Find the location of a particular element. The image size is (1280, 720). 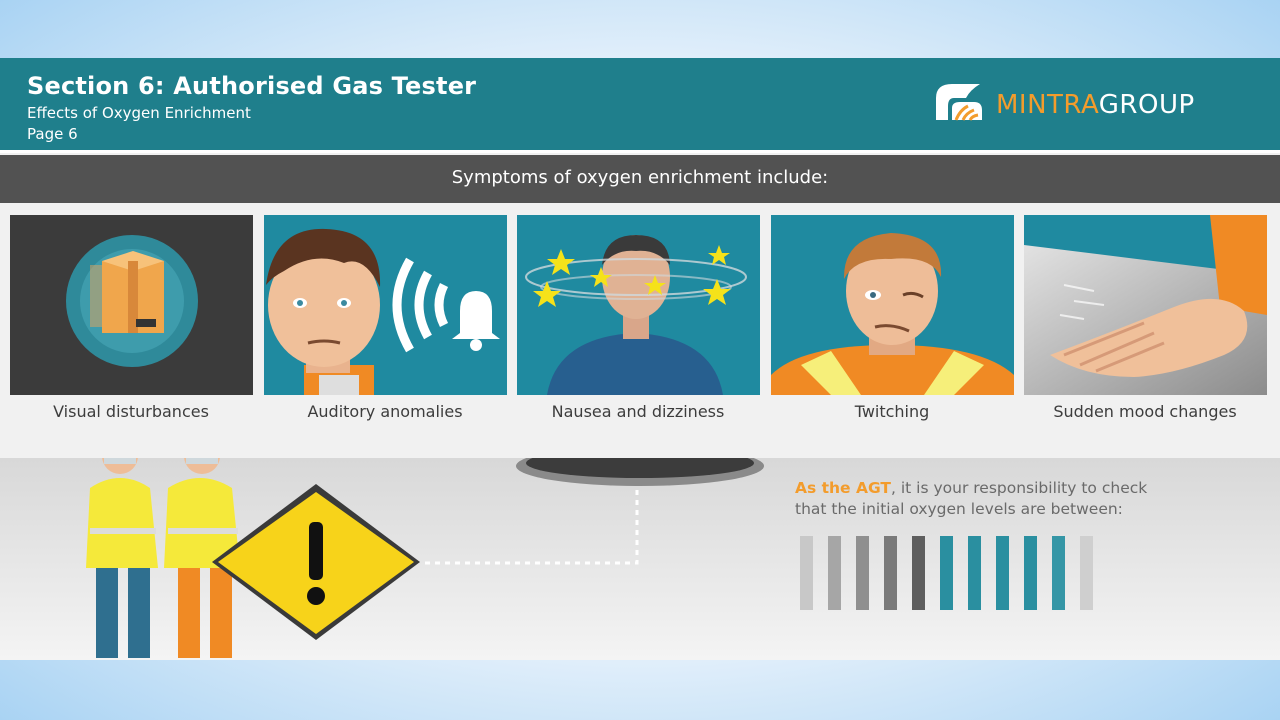

page-title: Section 6: Authorised Gas Tester is located at coordinates (252, 86).